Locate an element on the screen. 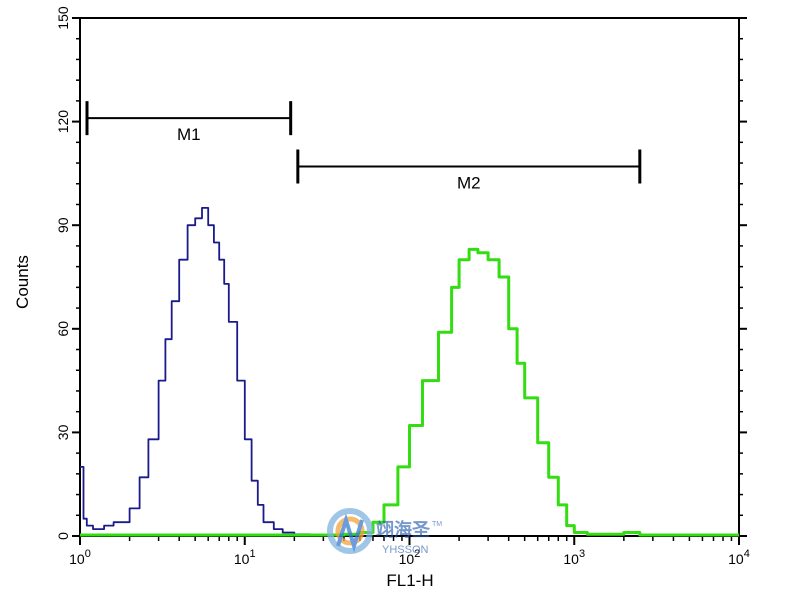  x-tick-label: 10³ is located at coordinates (574, 557).